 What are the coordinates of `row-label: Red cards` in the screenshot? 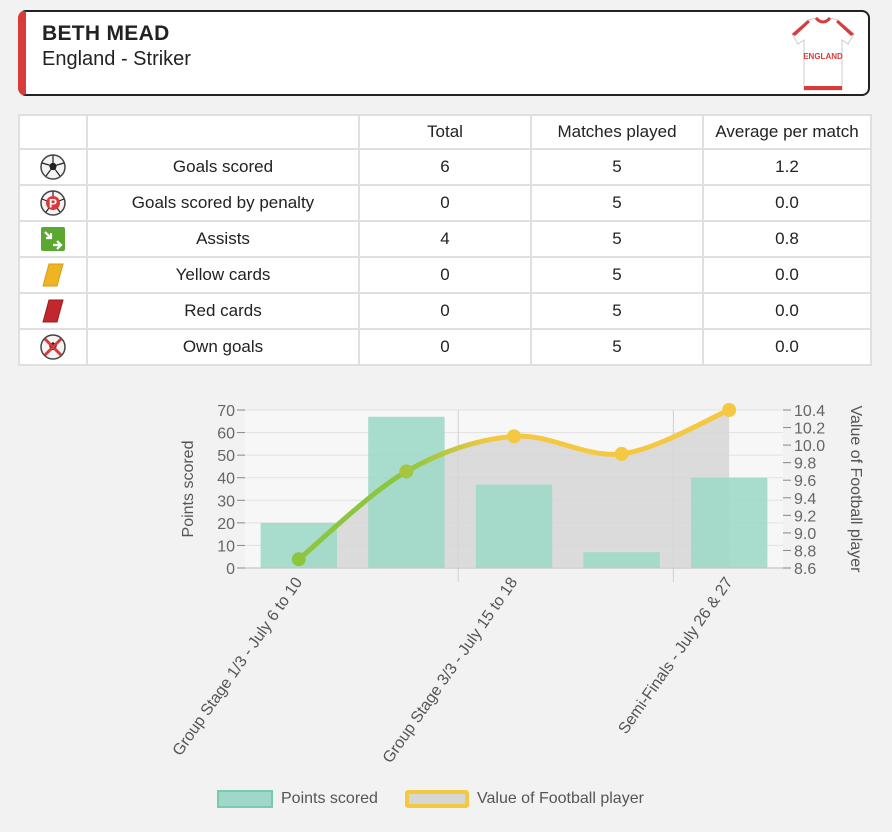 It's located at (223, 311).